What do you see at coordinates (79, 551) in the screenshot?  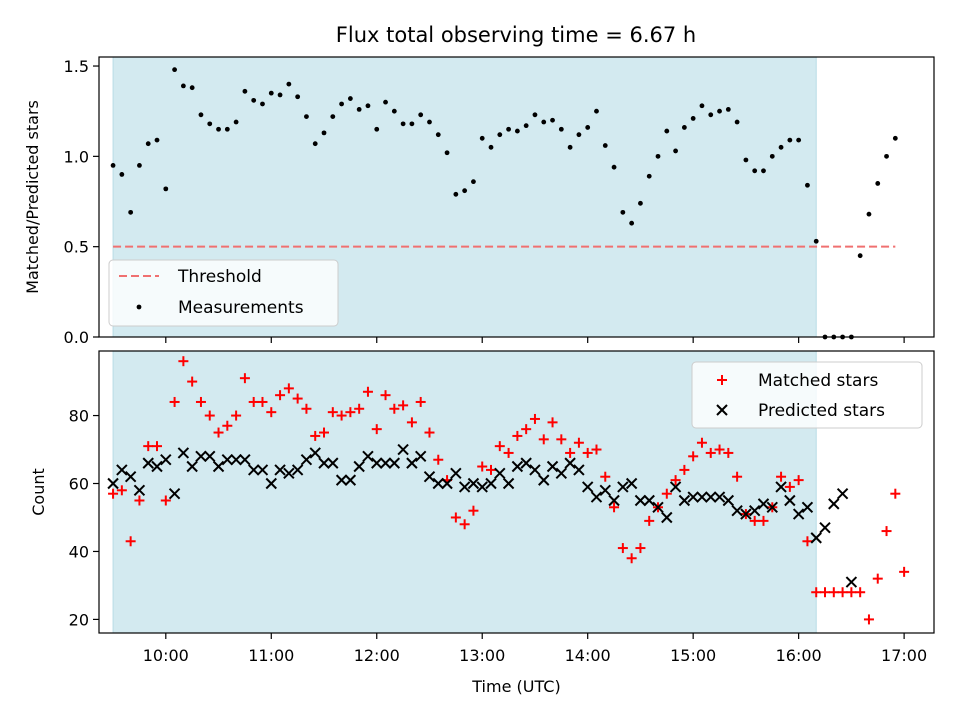 I see `count-y-tick-label: 40` at bounding box center [79, 551].